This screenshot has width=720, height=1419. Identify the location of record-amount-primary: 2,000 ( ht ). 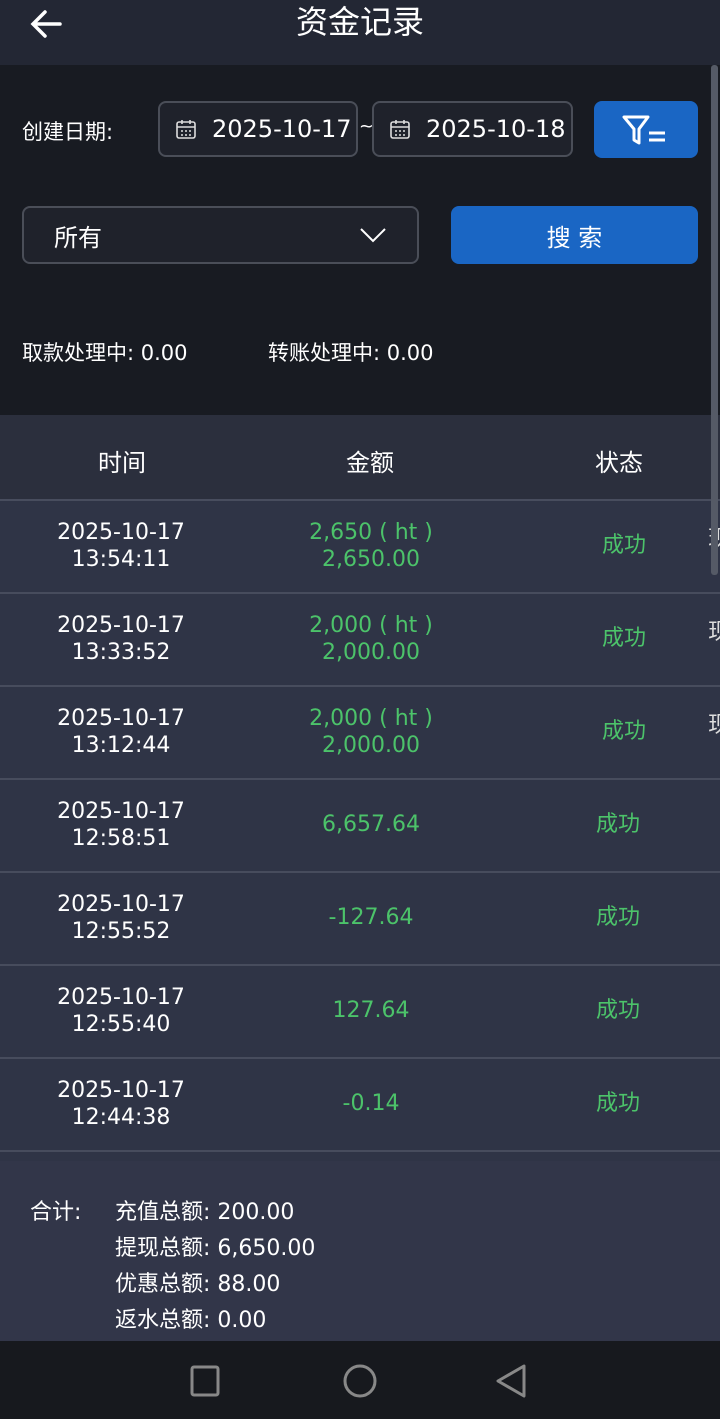
(371, 718).